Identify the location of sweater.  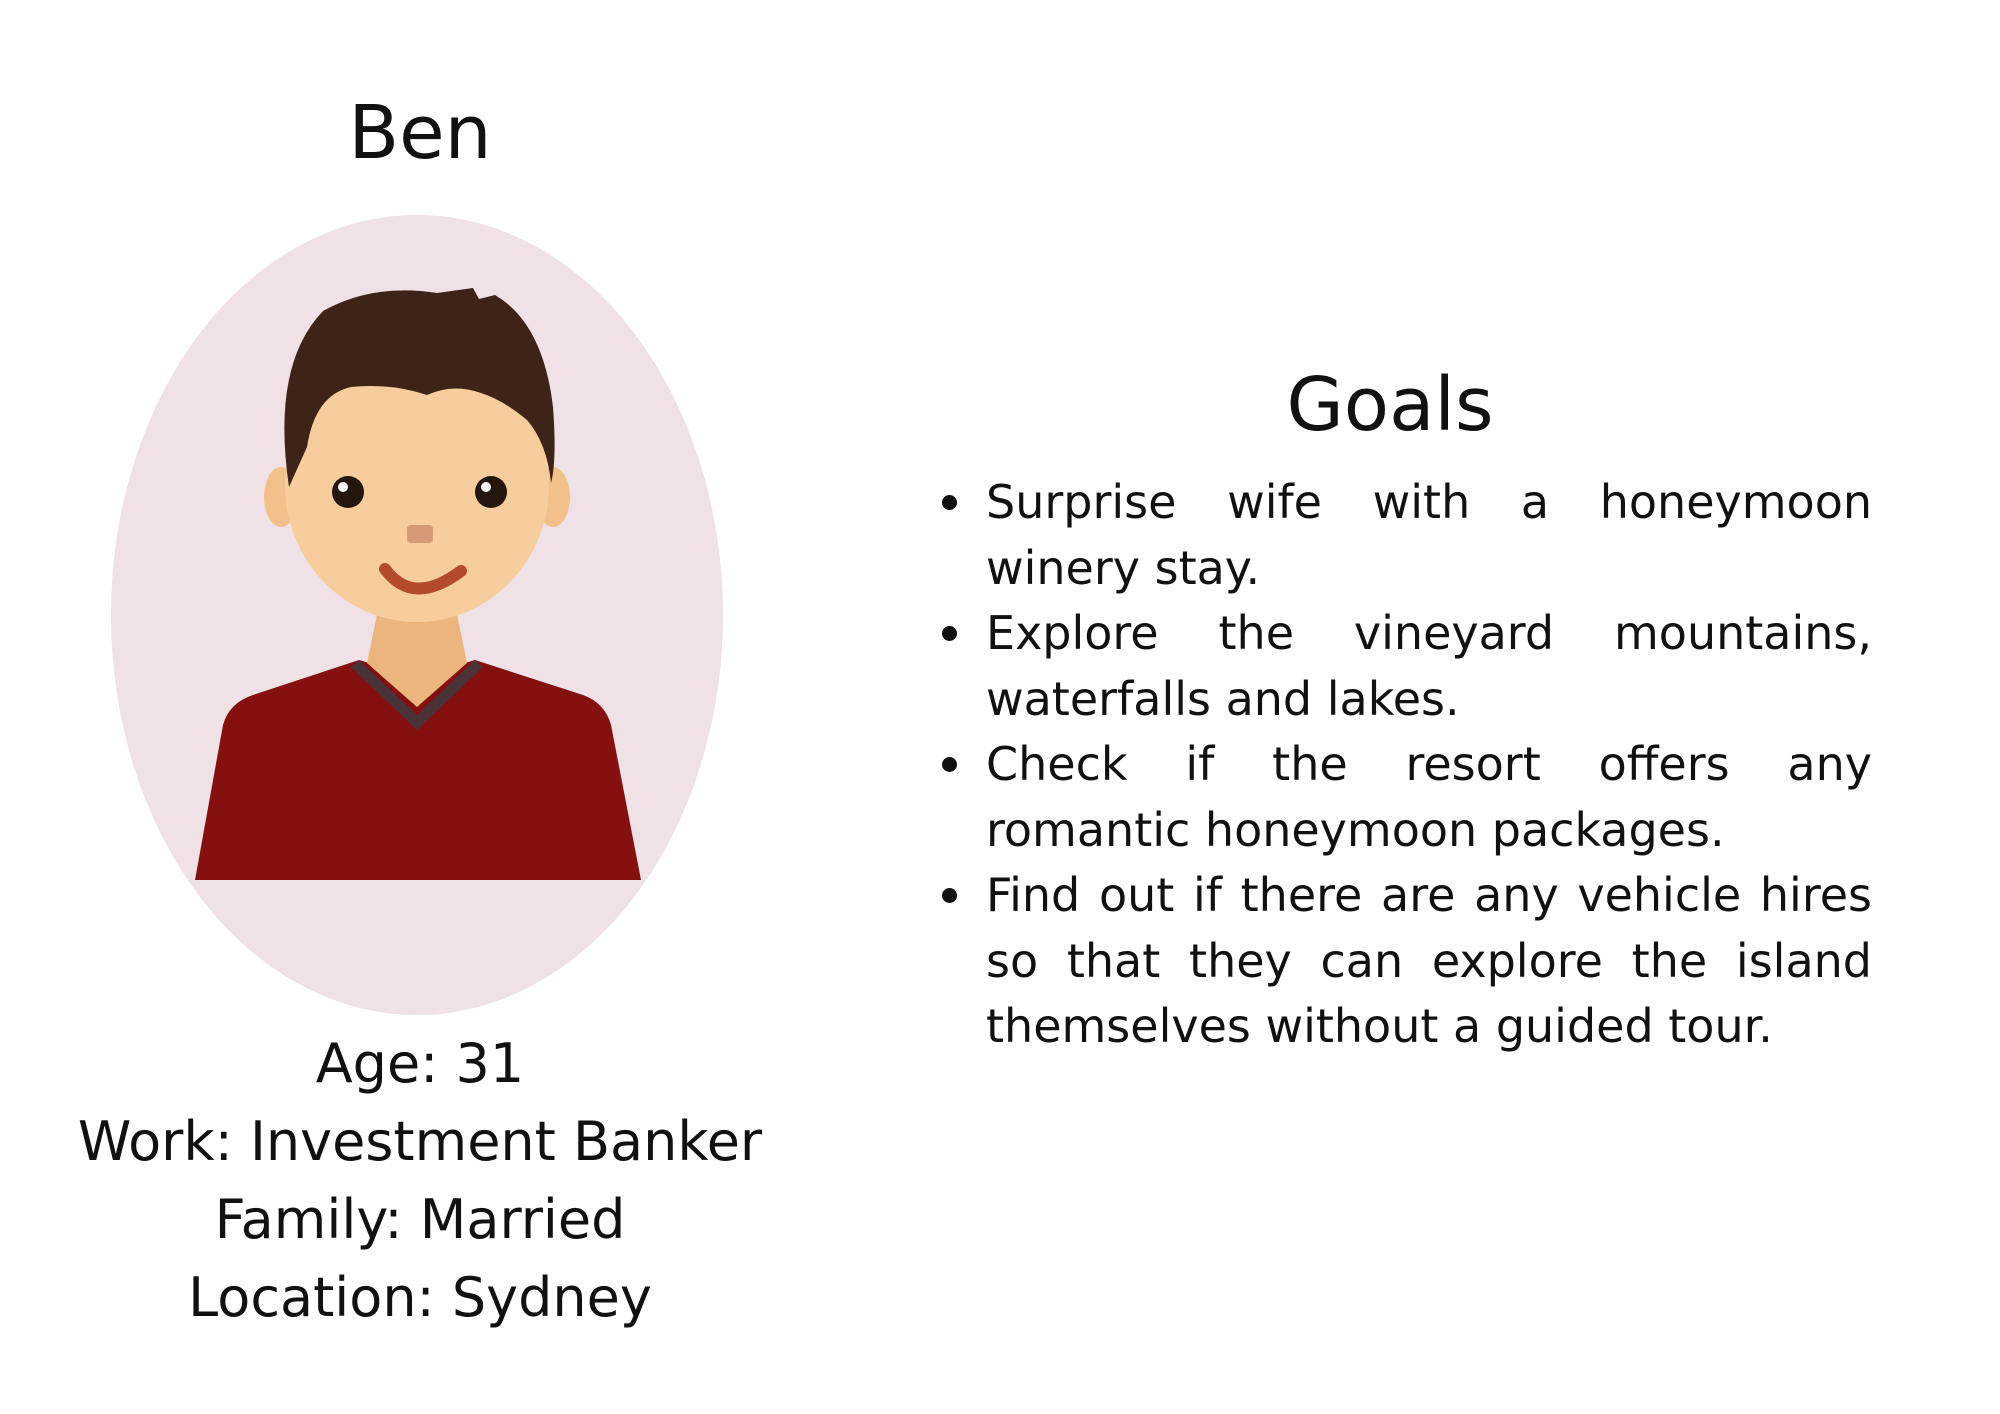
(418, 770).